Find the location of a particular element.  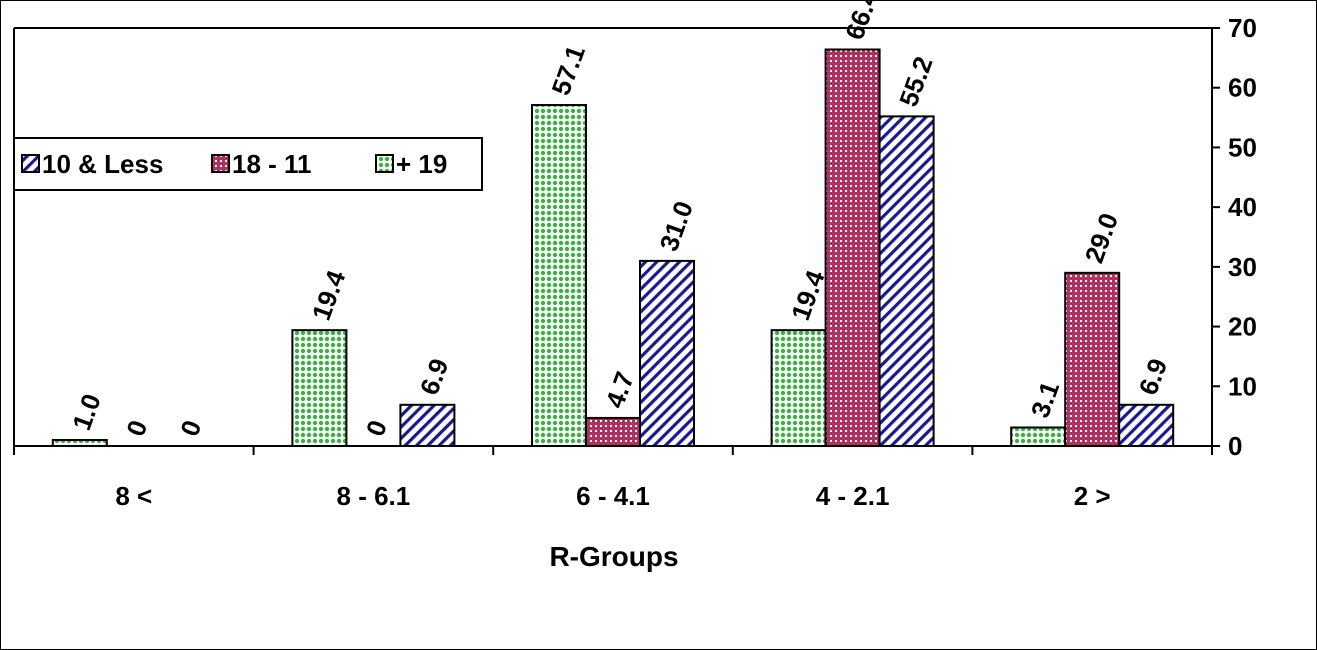

y-tick-label: 20 is located at coordinates (1242, 327).